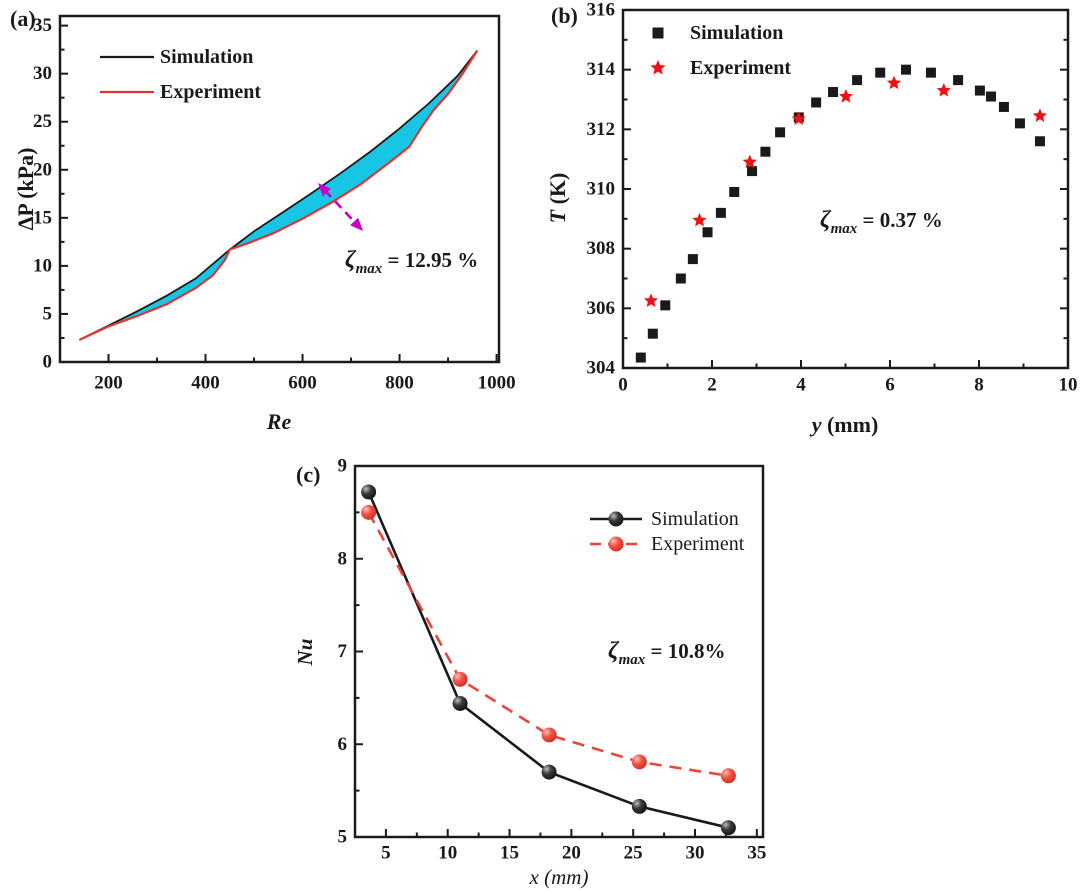  I want to click on chart-c-data, so click(548, 660).